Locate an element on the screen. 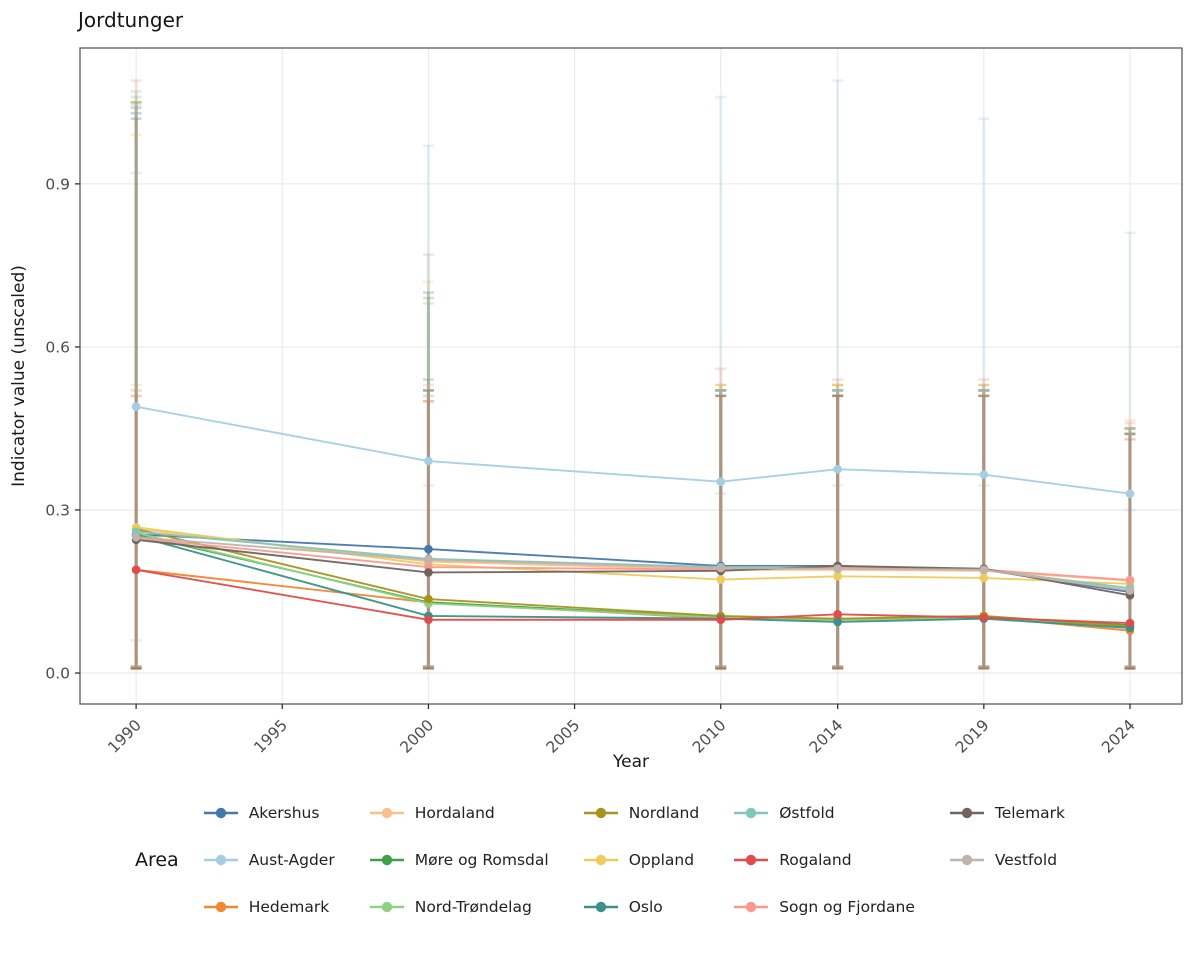 The image size is (1200, 975). legend-item-aust-agder: Aust-Agder is located at coordinates (269, 859).